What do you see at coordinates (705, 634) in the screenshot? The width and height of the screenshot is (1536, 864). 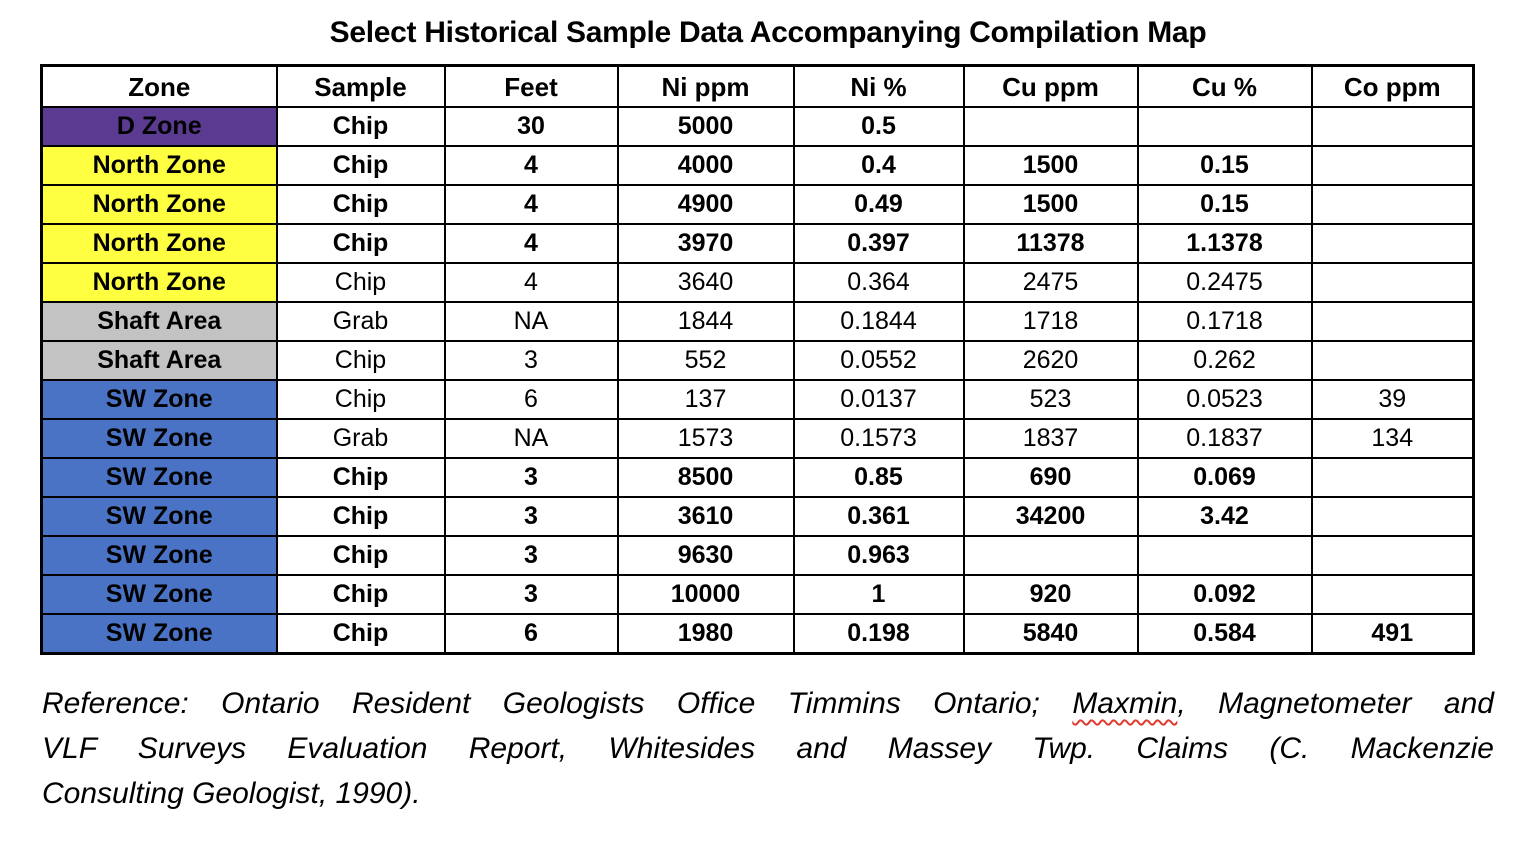 I see `data-cell: 1980` at bounding box center [705, 634].